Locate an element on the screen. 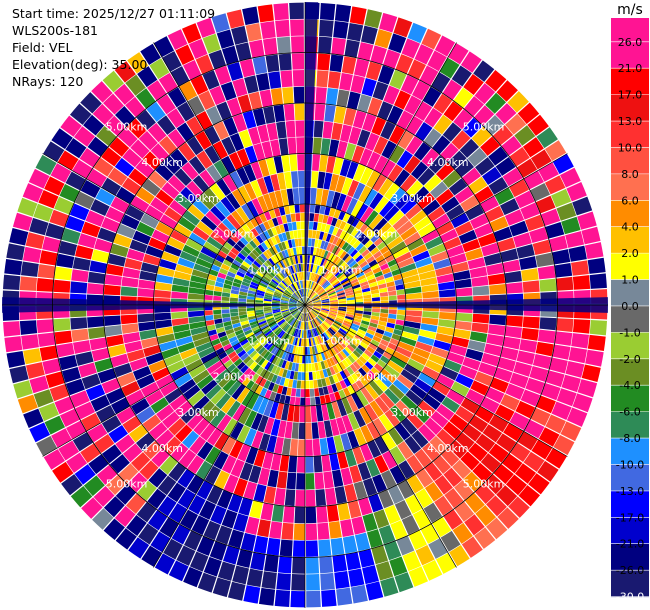  colorbar-tick-label: 0.0 is located at coordinates (630, 306).